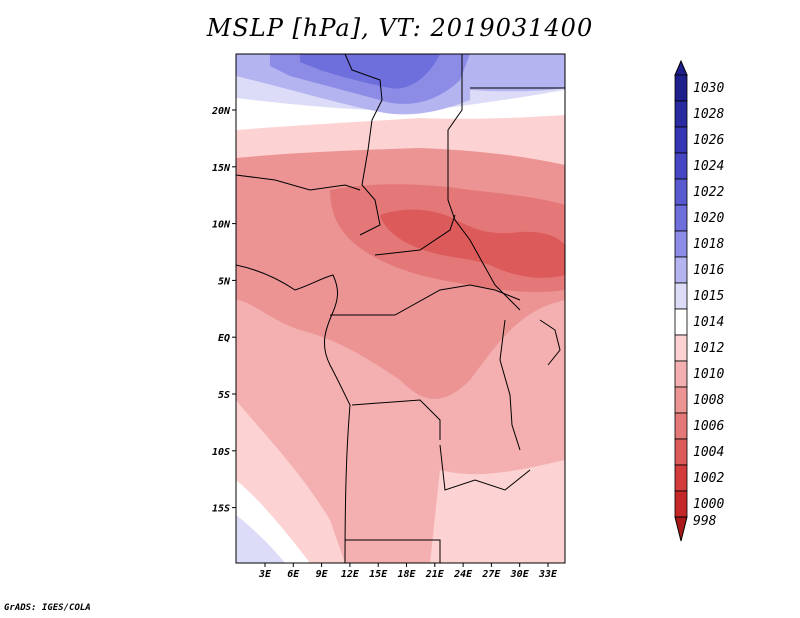  Describe the element at coordinates (550, 342) in the screenshot. I see `lake-victoria` at that location.